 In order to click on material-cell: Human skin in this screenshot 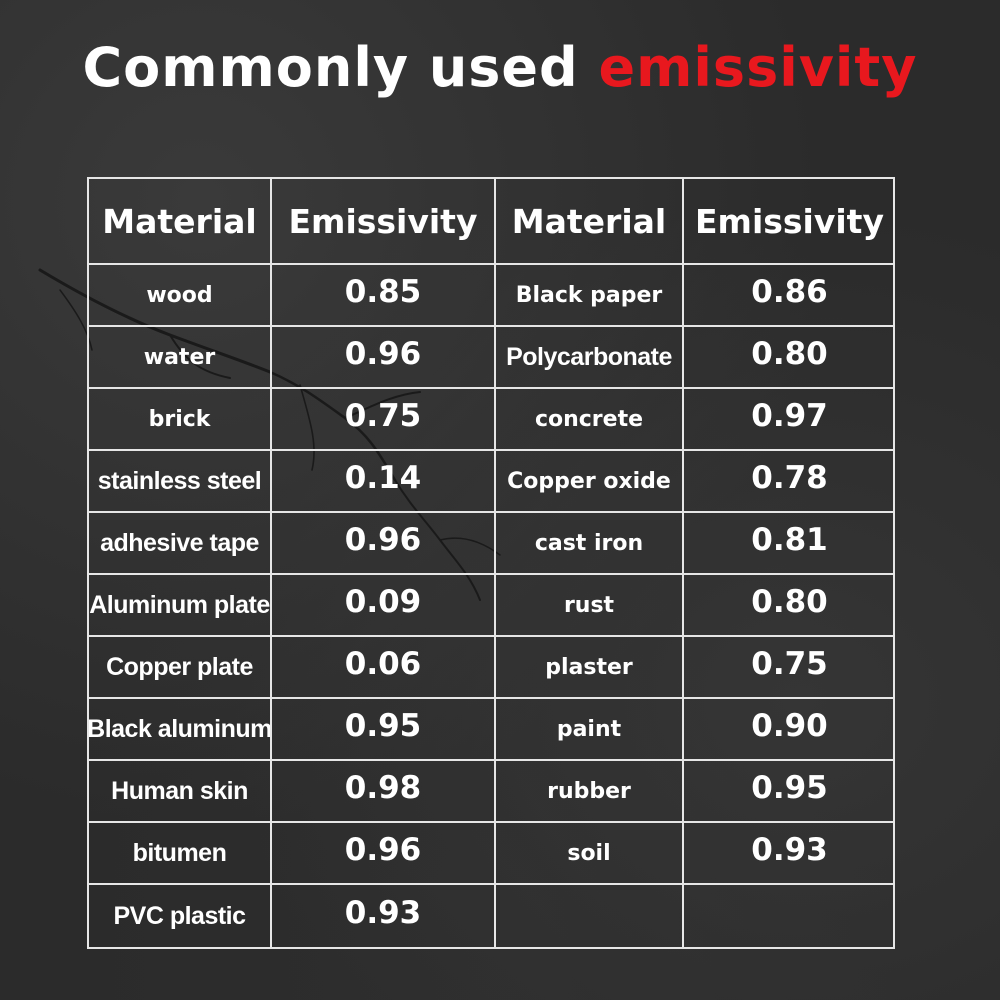, I will do `click(180, 792)`.